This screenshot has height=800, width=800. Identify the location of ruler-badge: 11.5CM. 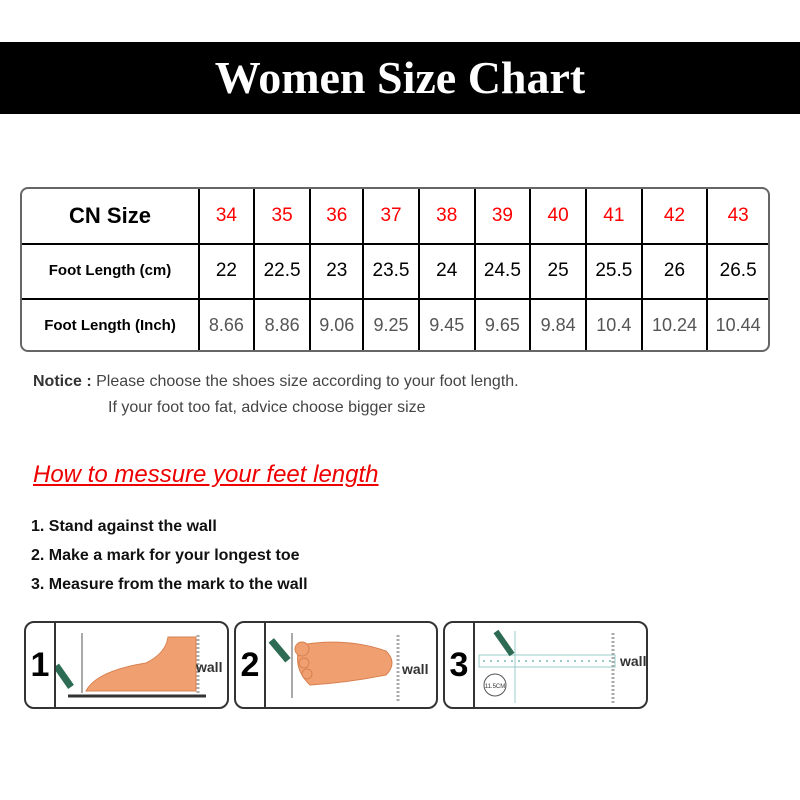
(495, 687).